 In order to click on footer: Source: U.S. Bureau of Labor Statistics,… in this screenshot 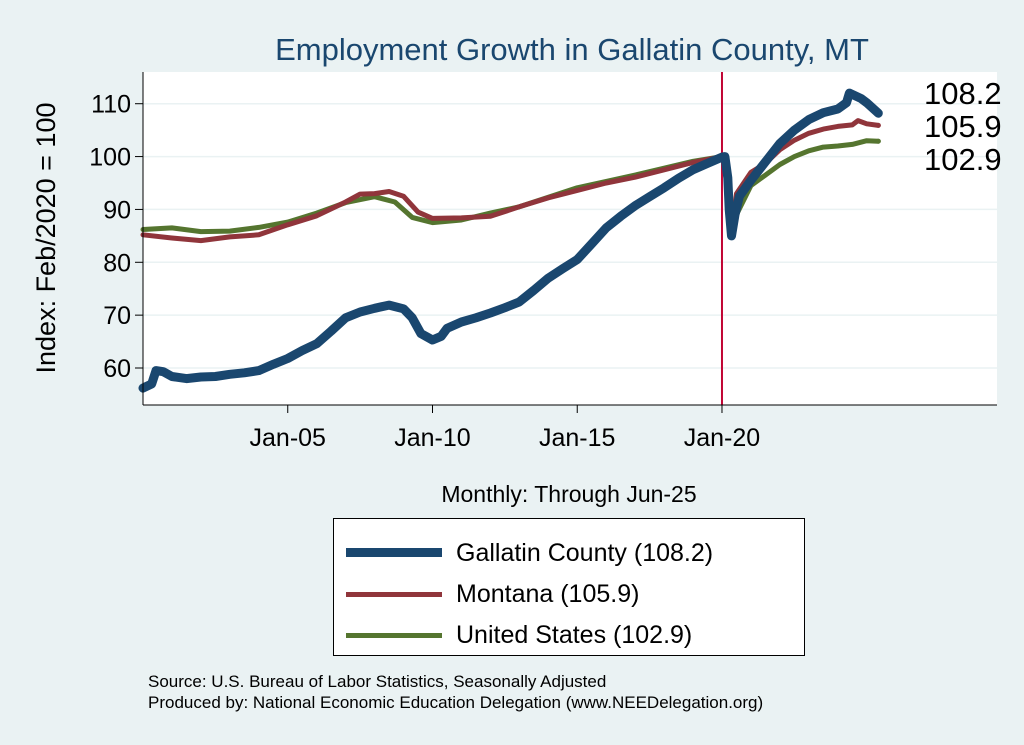, I will do `click(455, 692)`.